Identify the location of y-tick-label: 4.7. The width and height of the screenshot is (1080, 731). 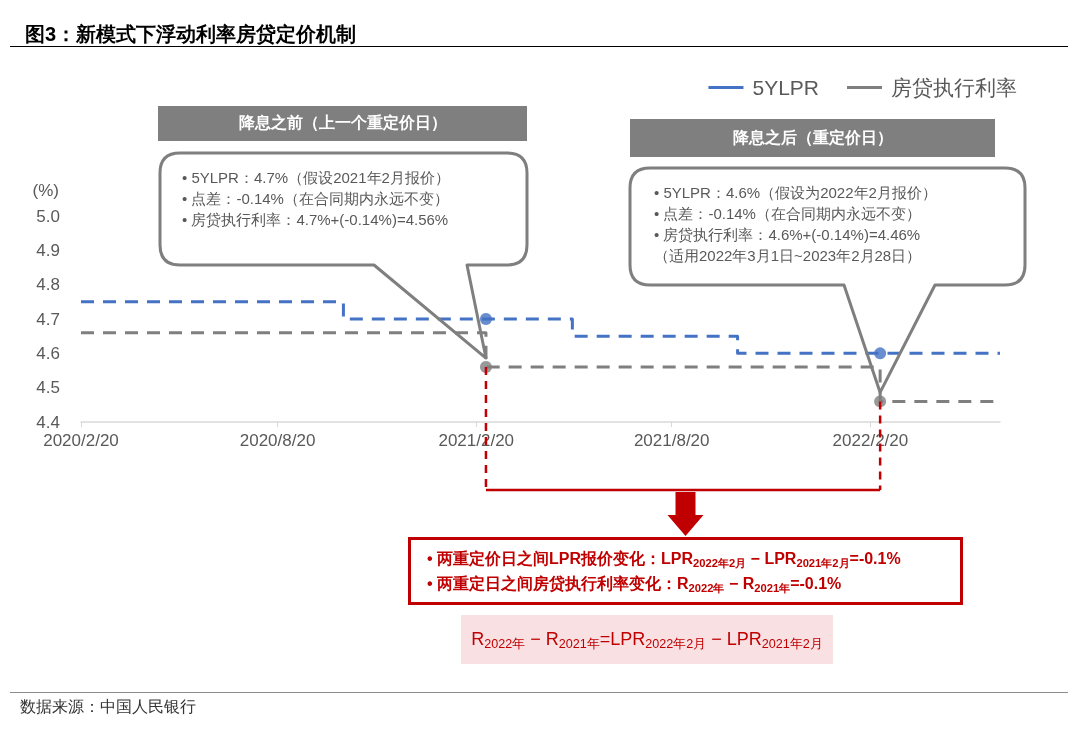
(48, 319).